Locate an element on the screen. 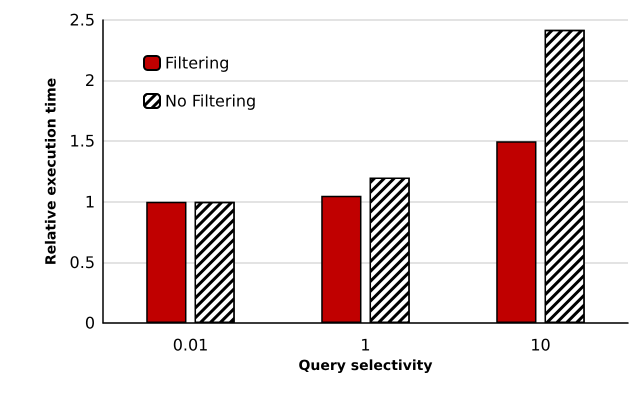 This screenshot has width=644, height=404. y-tick-label: 0 is located at coordinates (89, 323).